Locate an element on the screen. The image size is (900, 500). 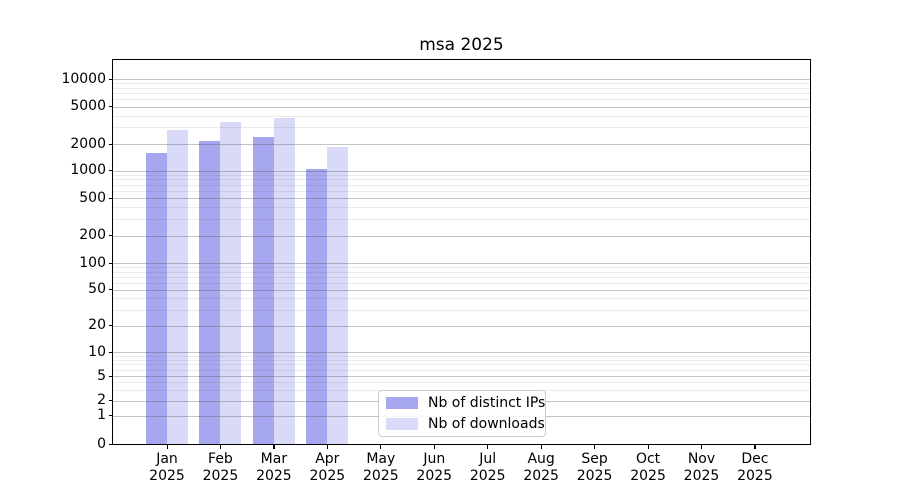
y-tick-label: 1 is located at coordinates (101, 415).